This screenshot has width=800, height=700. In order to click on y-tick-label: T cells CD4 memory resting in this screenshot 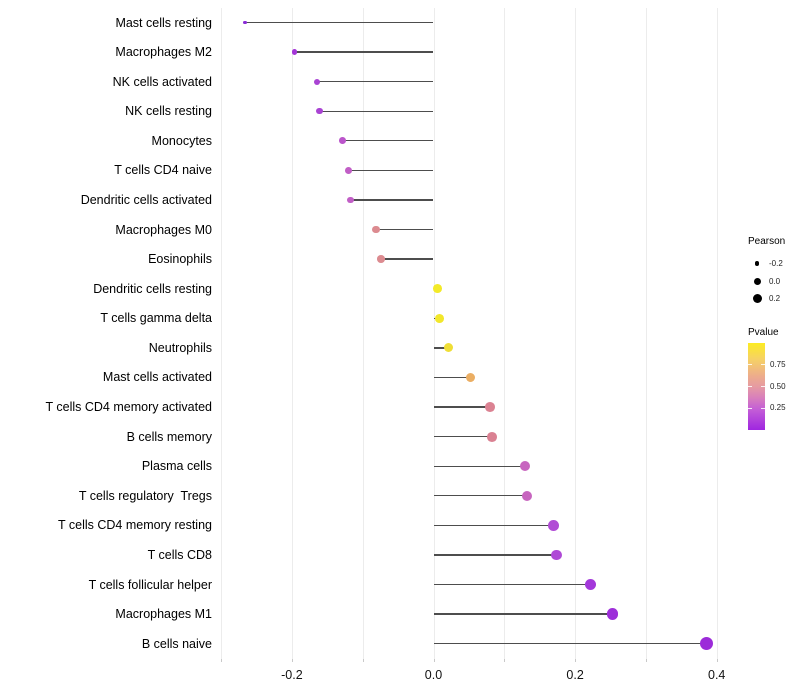, I will do `click(135, 525)`.